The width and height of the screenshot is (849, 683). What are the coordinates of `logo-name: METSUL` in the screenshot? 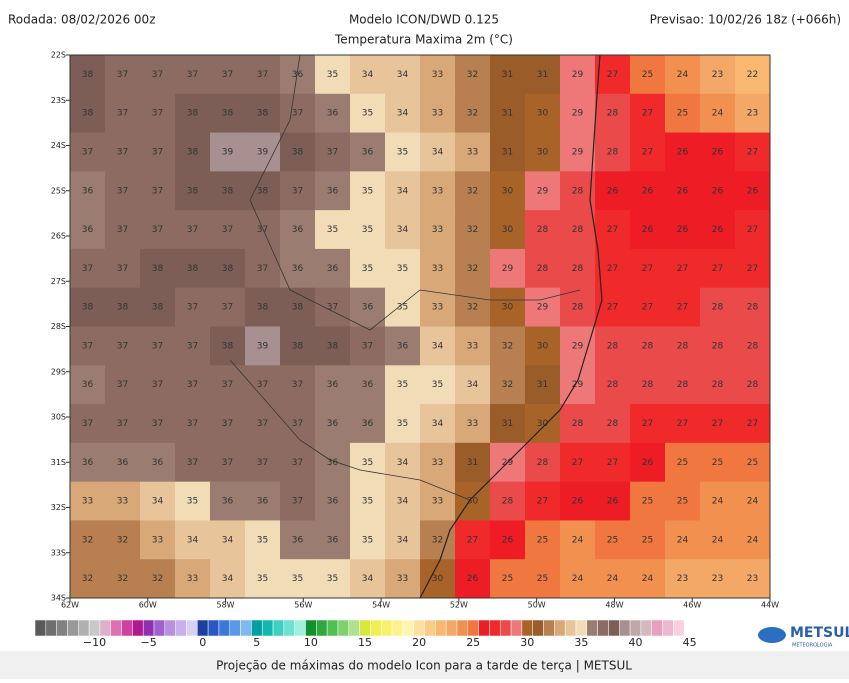 It's located at (819, 633).